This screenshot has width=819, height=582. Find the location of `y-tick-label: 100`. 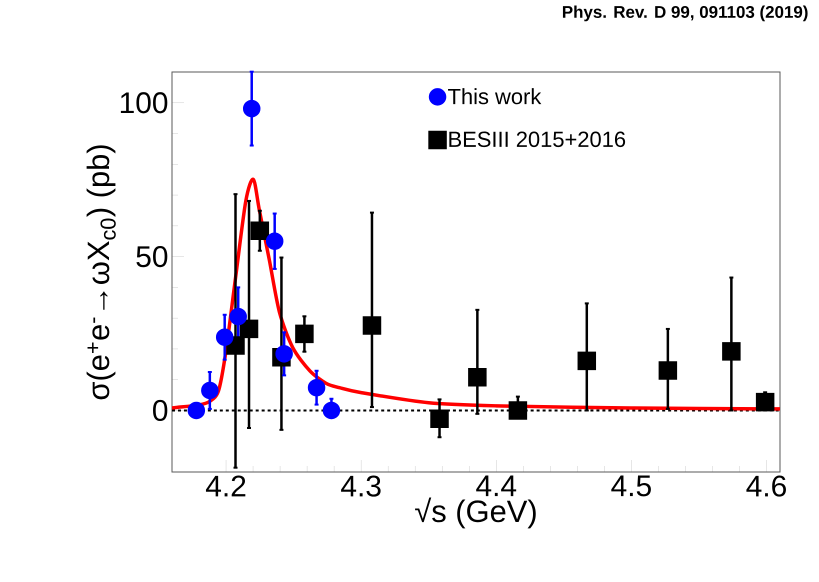

y-tick-label: 100 is located at coordinates (144, 103).